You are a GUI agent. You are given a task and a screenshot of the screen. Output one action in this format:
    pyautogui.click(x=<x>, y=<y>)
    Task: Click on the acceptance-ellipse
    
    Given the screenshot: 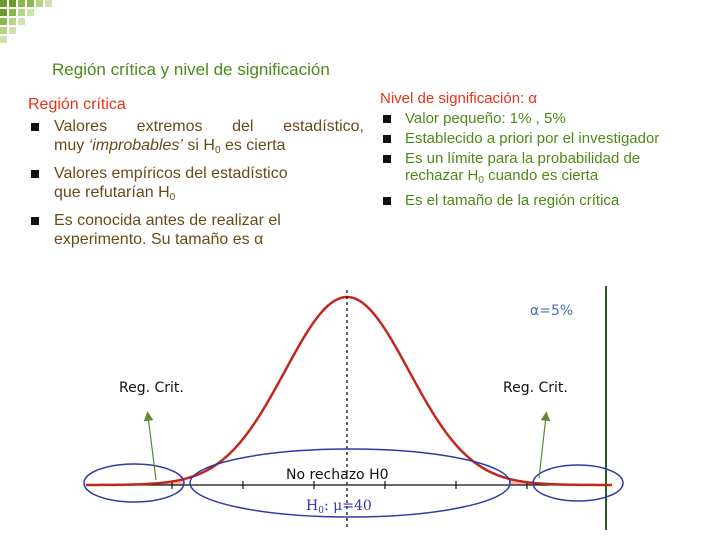 What is the action you would take?
    pyautogui.click(x=350, y=483)
    